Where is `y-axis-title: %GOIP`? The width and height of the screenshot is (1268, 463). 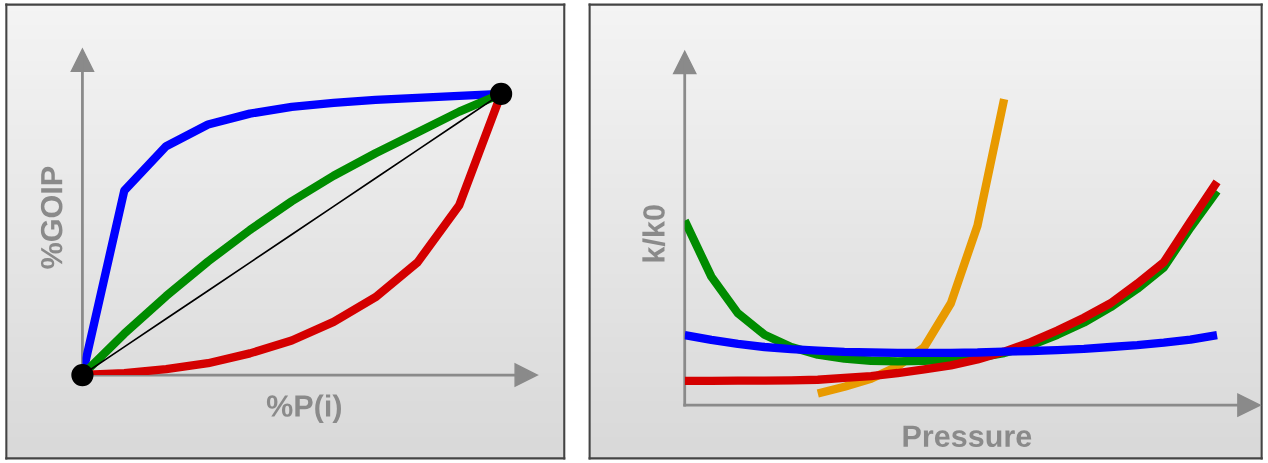
y-axis-title: %GOIP is located at coordinates (51, 217).